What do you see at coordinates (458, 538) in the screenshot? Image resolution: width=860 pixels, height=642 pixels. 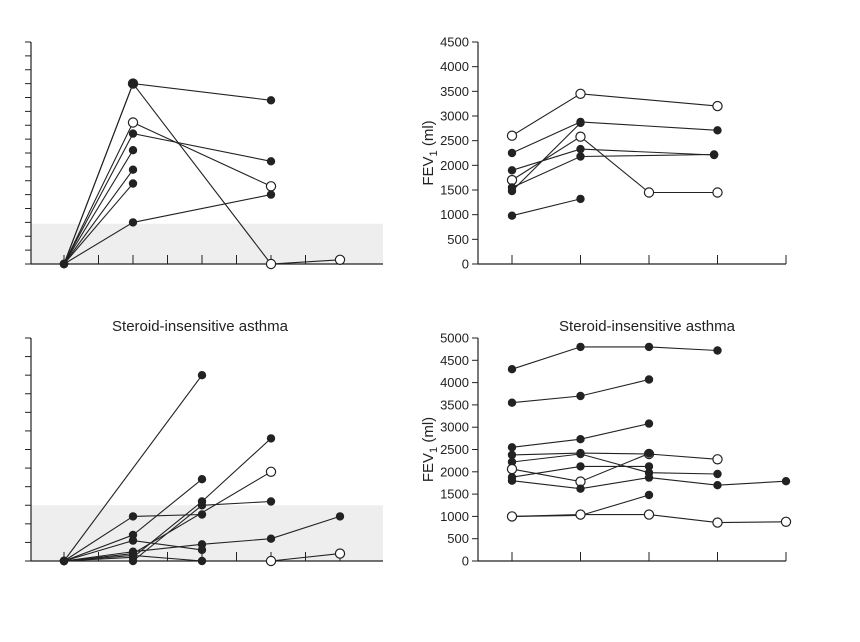 I see `y-tick-label: 500` at bounding box center [458, 538].